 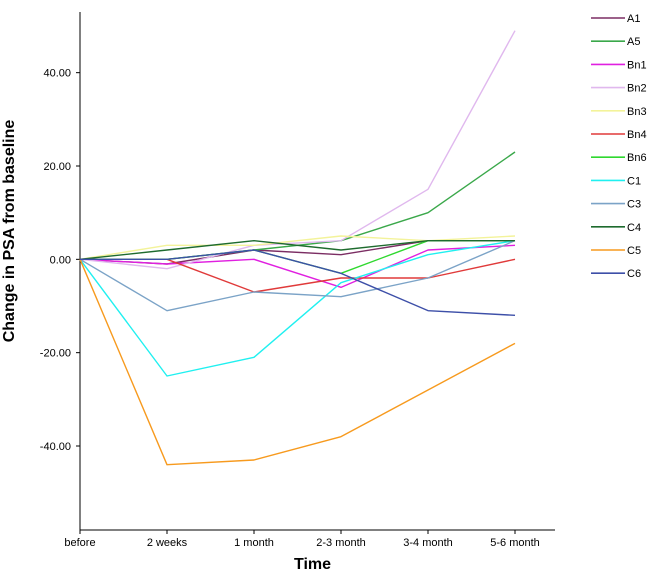 What do you see at coordinates (9, 231) in the screenshot?
I see `y-axis-title: Change in PSA from baseline` at bounding box center [9, 231].